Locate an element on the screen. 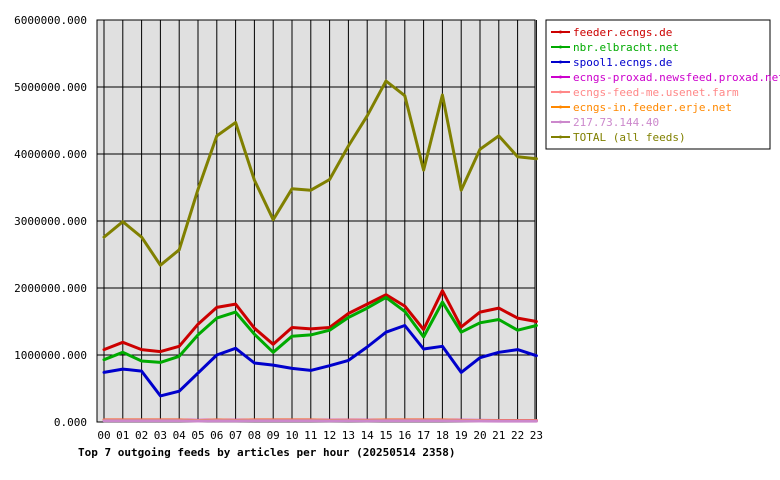  x-tick-label: 03 is located at coordinates (160, 435).